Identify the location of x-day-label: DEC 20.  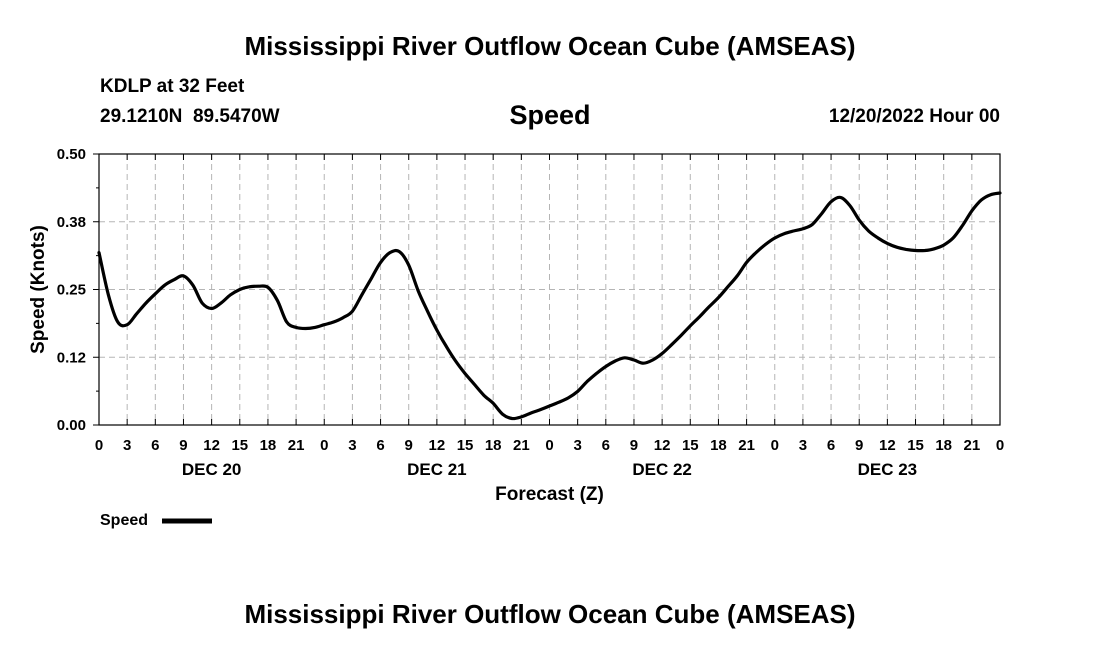
(212, 469).